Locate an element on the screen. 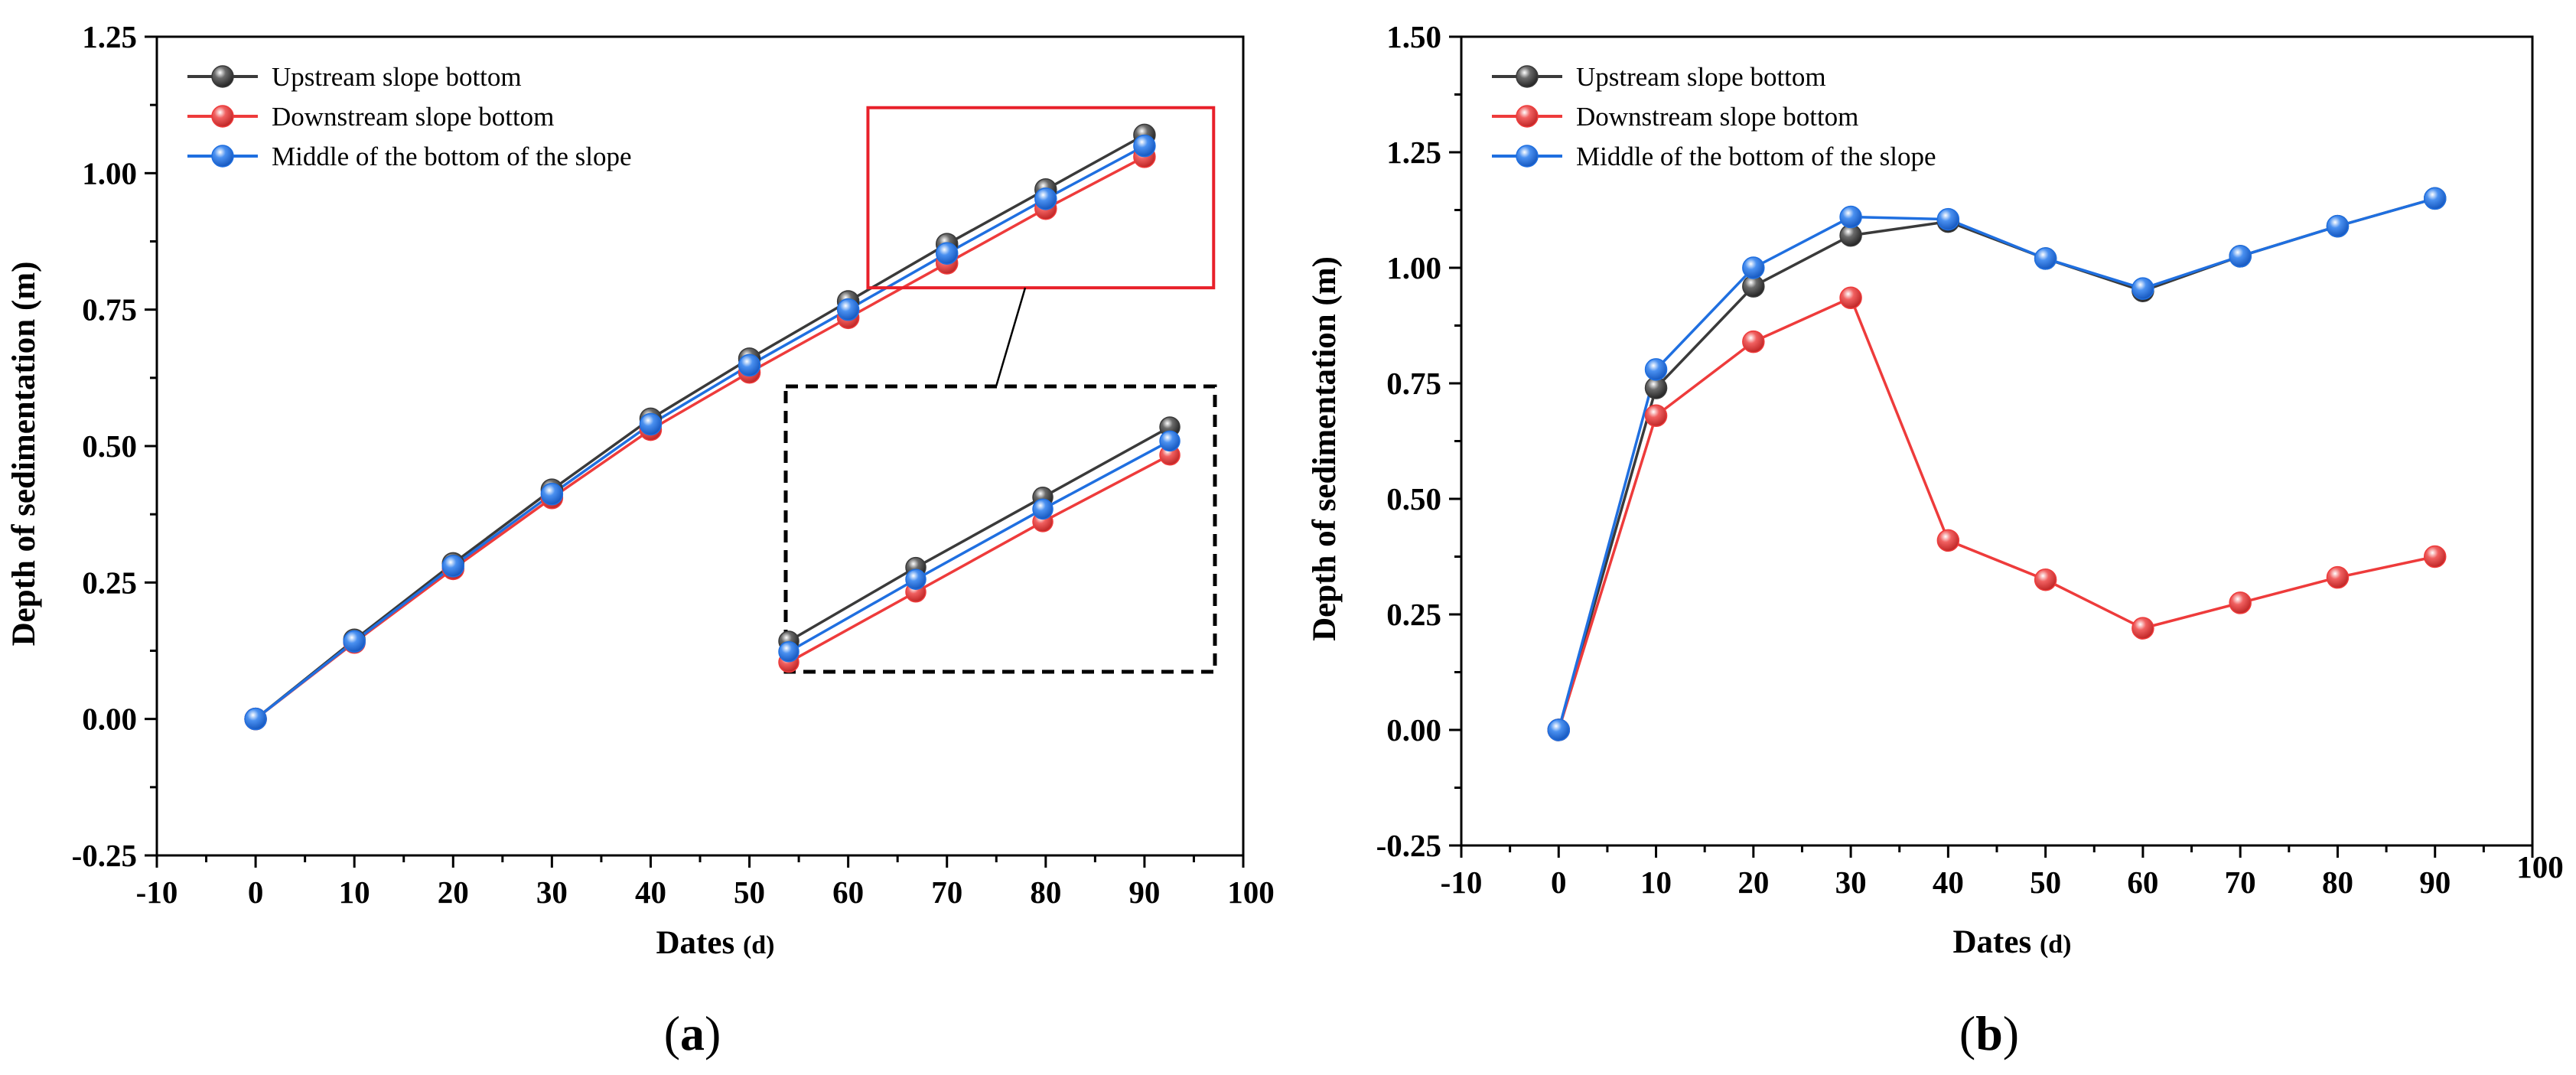  y-tick-label: 1.00 is located at coordinates (1414, 267).